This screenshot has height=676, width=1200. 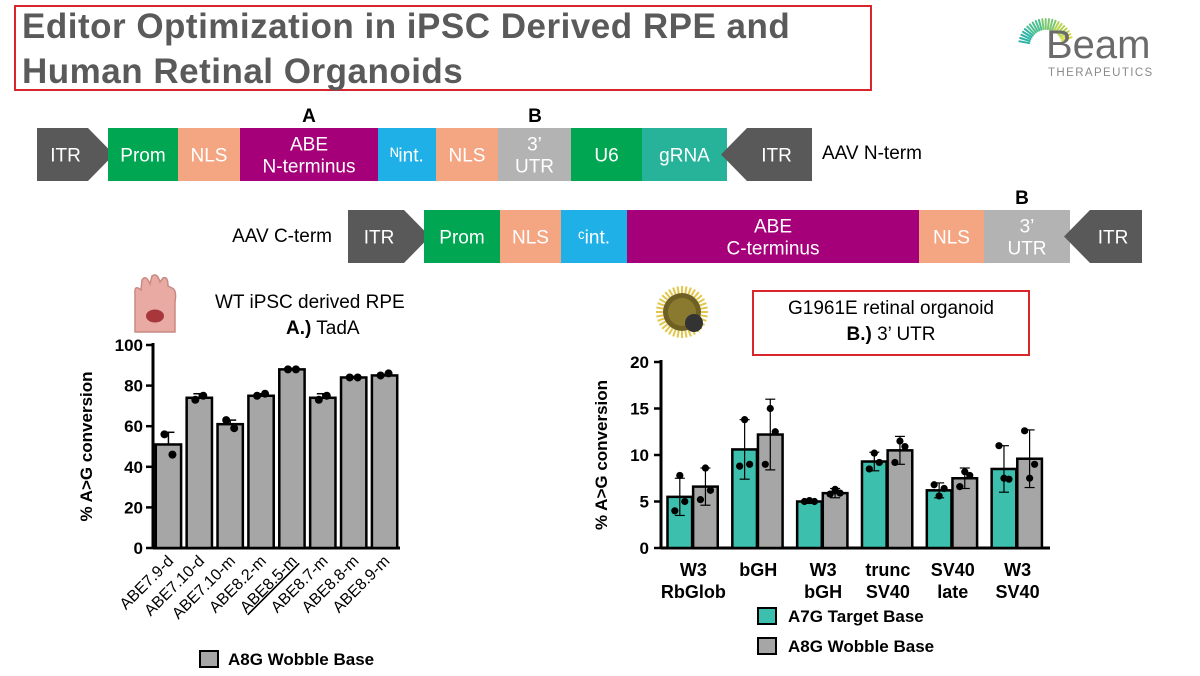 What do you see at coordinates (133, 467) in the screenshot?
I see `y-tick-label-40: 40` at bounding box center [133, 467].